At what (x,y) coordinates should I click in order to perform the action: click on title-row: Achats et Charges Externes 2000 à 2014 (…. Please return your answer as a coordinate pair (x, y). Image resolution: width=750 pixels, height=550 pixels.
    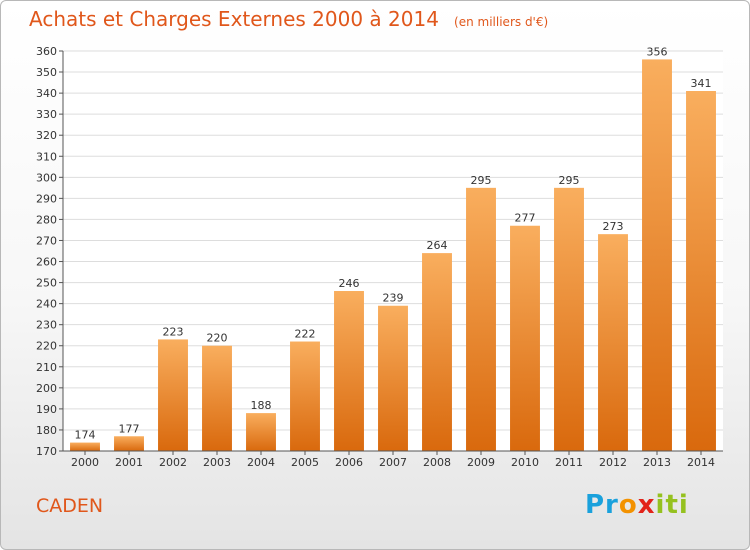
    Looking at the image, I should click on (288, 19).